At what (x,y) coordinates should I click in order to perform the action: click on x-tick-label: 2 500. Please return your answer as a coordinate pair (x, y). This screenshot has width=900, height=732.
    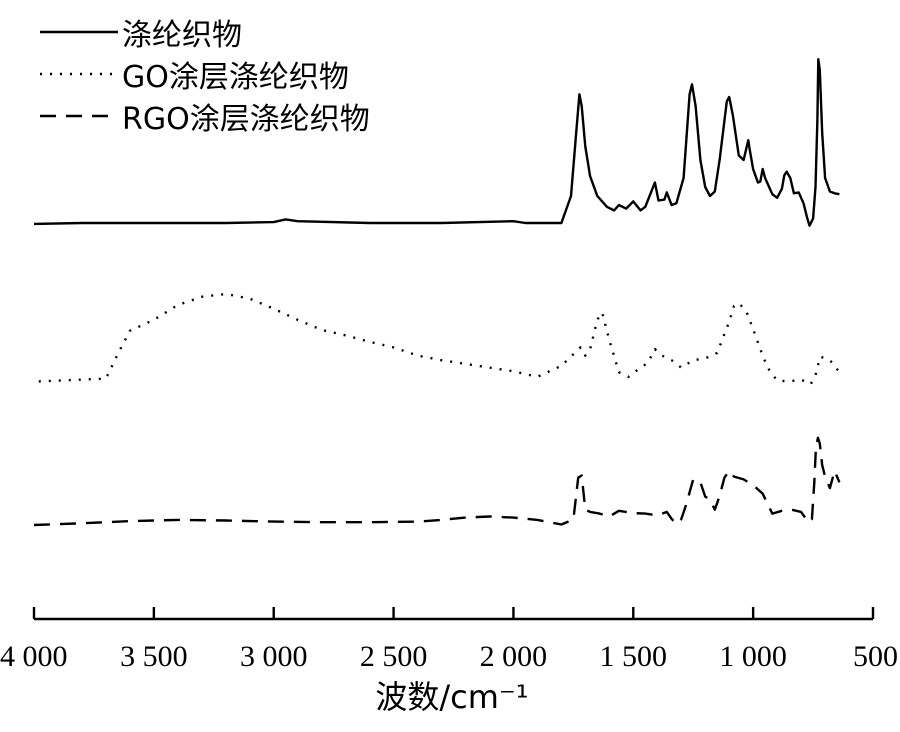
    Looking at the image, I should click on (394, 656).